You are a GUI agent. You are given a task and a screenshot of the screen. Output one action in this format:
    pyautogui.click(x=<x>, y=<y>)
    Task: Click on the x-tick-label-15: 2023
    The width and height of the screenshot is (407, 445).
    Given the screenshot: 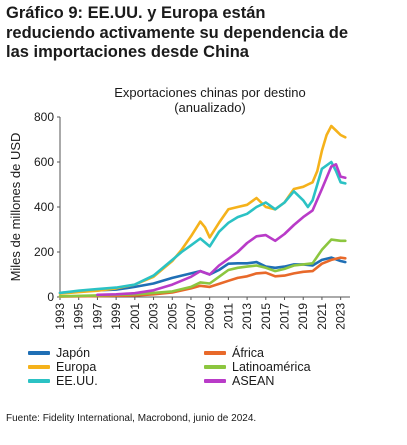 What is the action you would take?
    pyautogui.click(x=341, y=316)
    